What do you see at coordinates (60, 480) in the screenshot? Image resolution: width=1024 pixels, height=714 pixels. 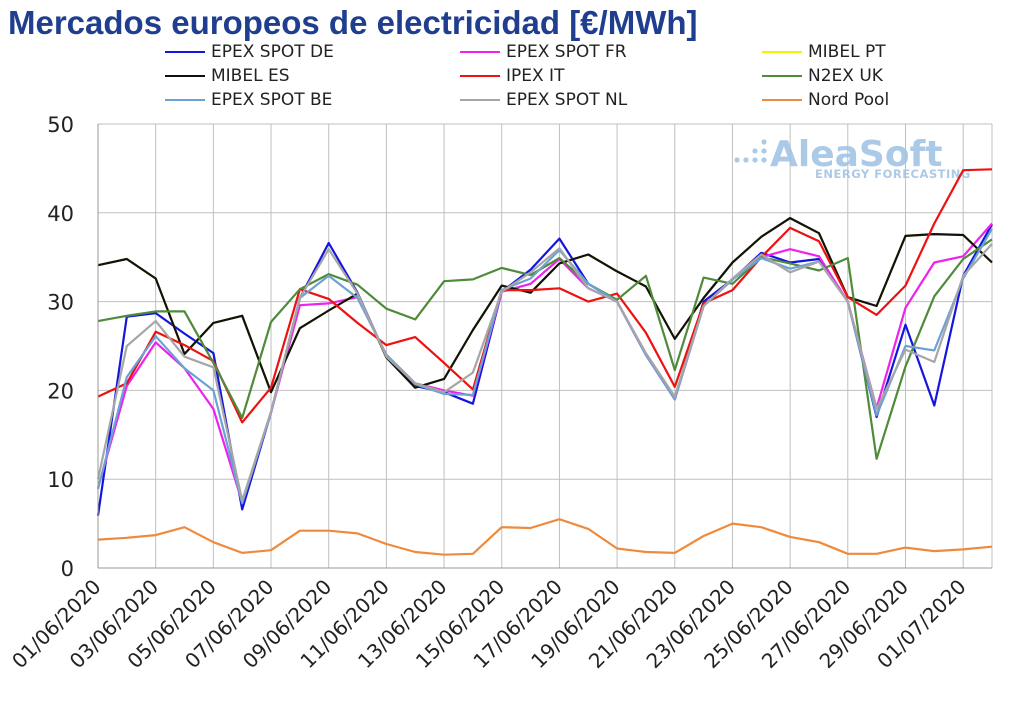 I see `y-tick-label: 10` at bounding box center [60, 480].